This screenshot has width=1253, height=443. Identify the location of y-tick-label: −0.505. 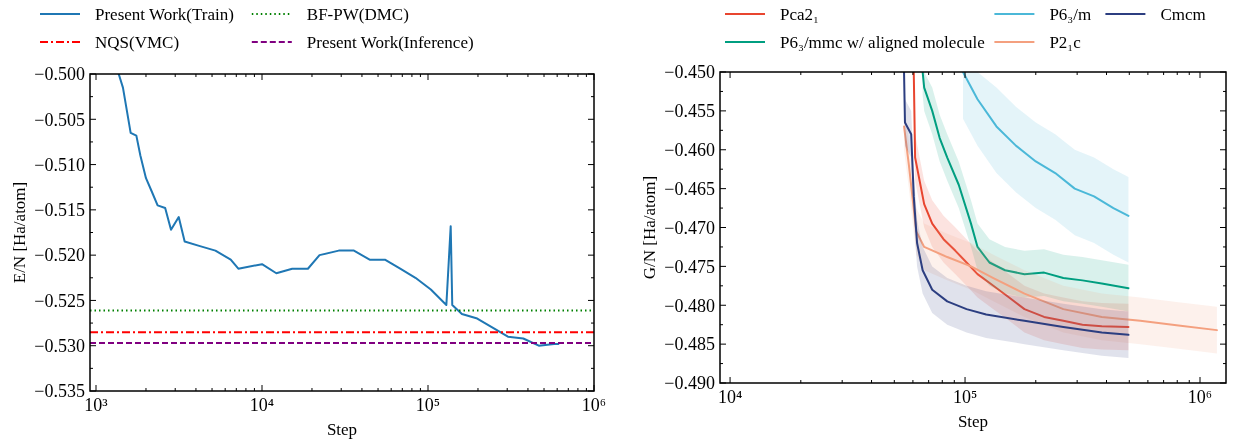
(59, 119).